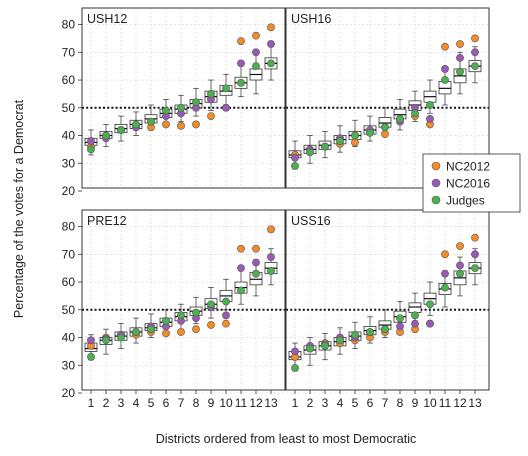  Describe the element at coordinates (436, 200) in the screenshot. I see `legend-swatch-judges` at that location.